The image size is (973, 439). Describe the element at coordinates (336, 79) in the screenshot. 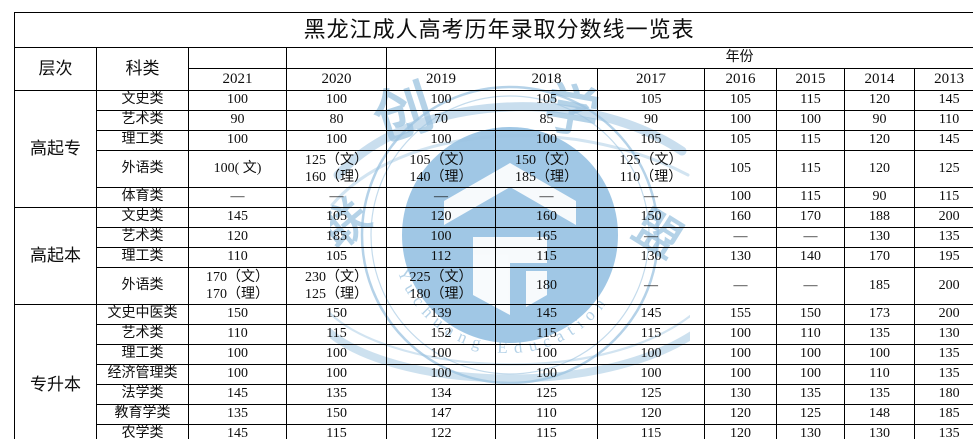

I see `header-year-2020: 2020` at that location.